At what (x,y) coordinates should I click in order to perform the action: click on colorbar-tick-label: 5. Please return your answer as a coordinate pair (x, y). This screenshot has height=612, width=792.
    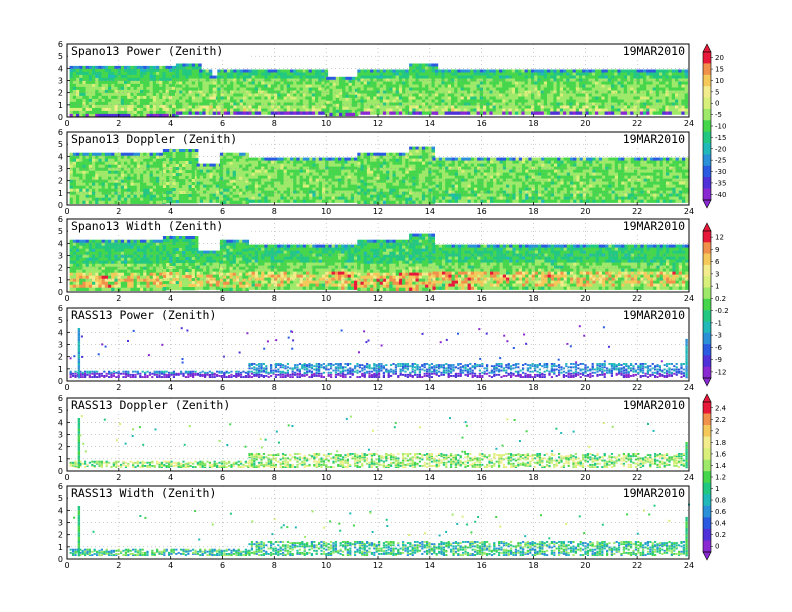
    Looking at the image, I should click on (717, 92).